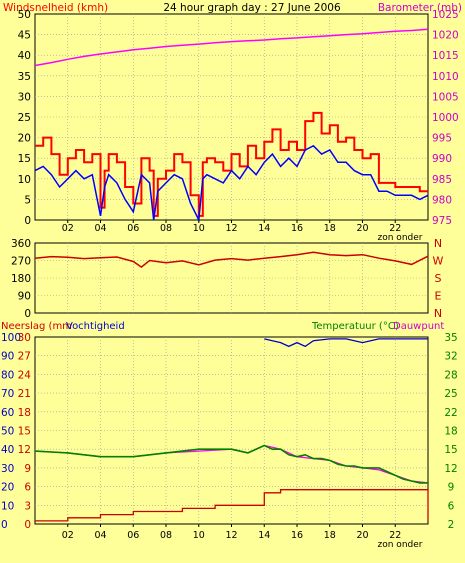 The width and height of the screenshot is (465, 563). I want to click on y-tick-label-left: 70, so click(7, 394).